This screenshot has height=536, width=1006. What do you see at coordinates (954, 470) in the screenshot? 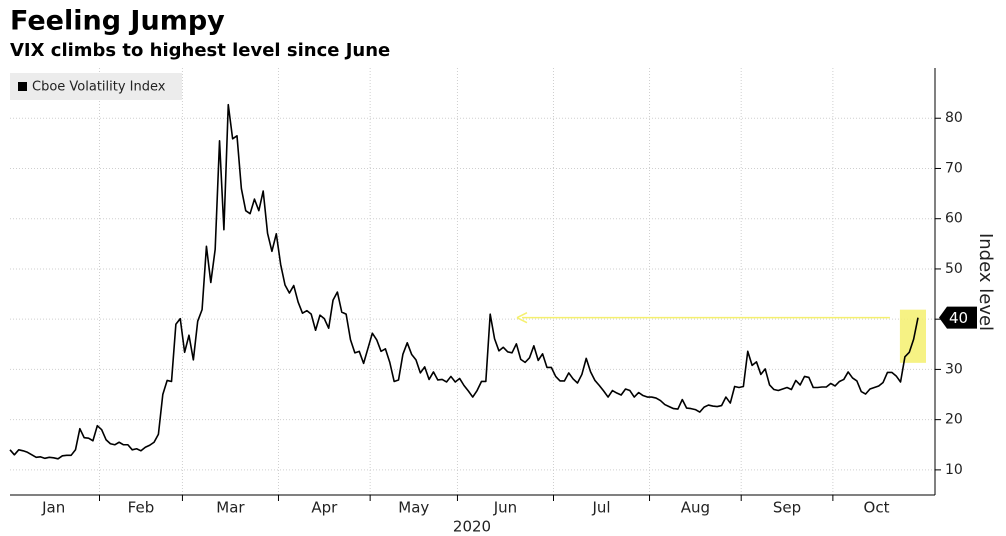
I see `y-tick-label: 10` at bounding box center [954, 470].